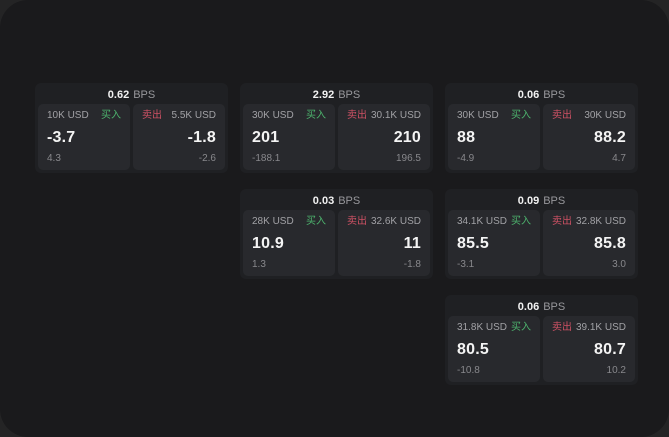  What do you see at coordinates (336, 243) in the screenshot?
I see `buy-sell-panels: 28K USD 买入 10.9 1.3 卖出 32.6K USD 11 -1.8` at bounding box center [336, 243].